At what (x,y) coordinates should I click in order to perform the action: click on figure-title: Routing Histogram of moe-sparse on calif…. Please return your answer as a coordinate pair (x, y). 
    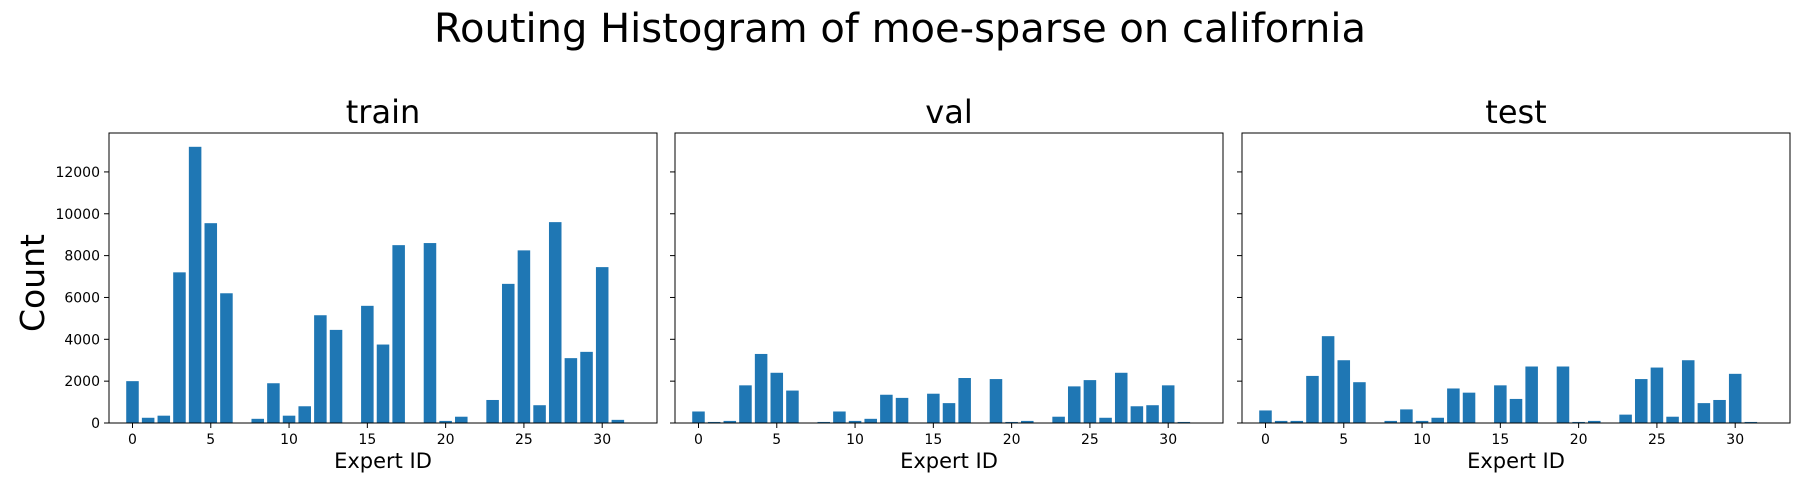
    Looking at the image, I should click on (900, 29).